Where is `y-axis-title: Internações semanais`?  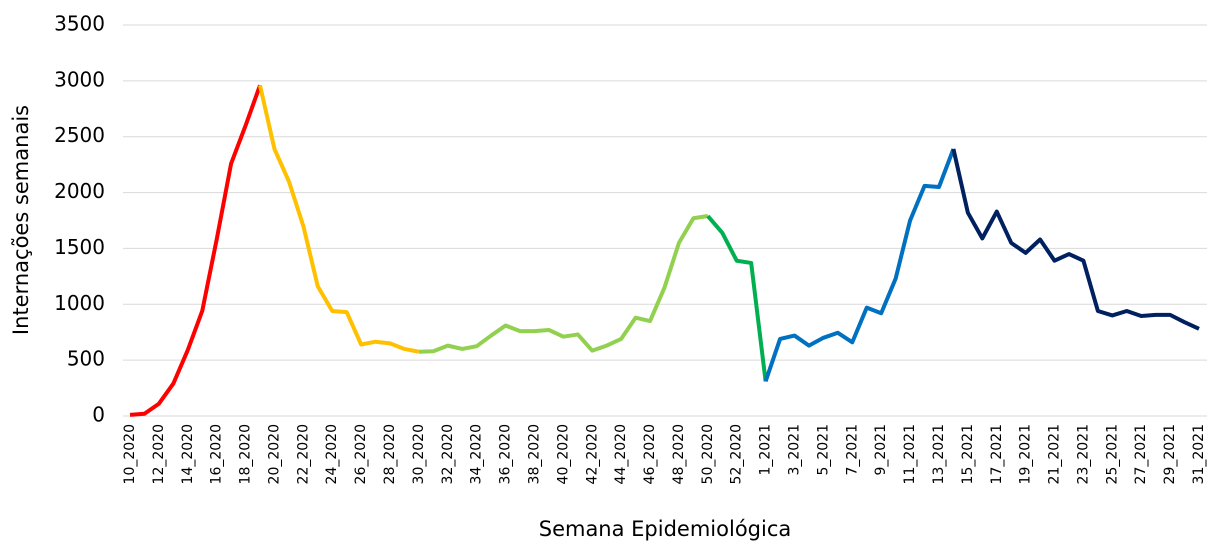 y-axis-title: Internações semanais is located at coordinates (21, 220).